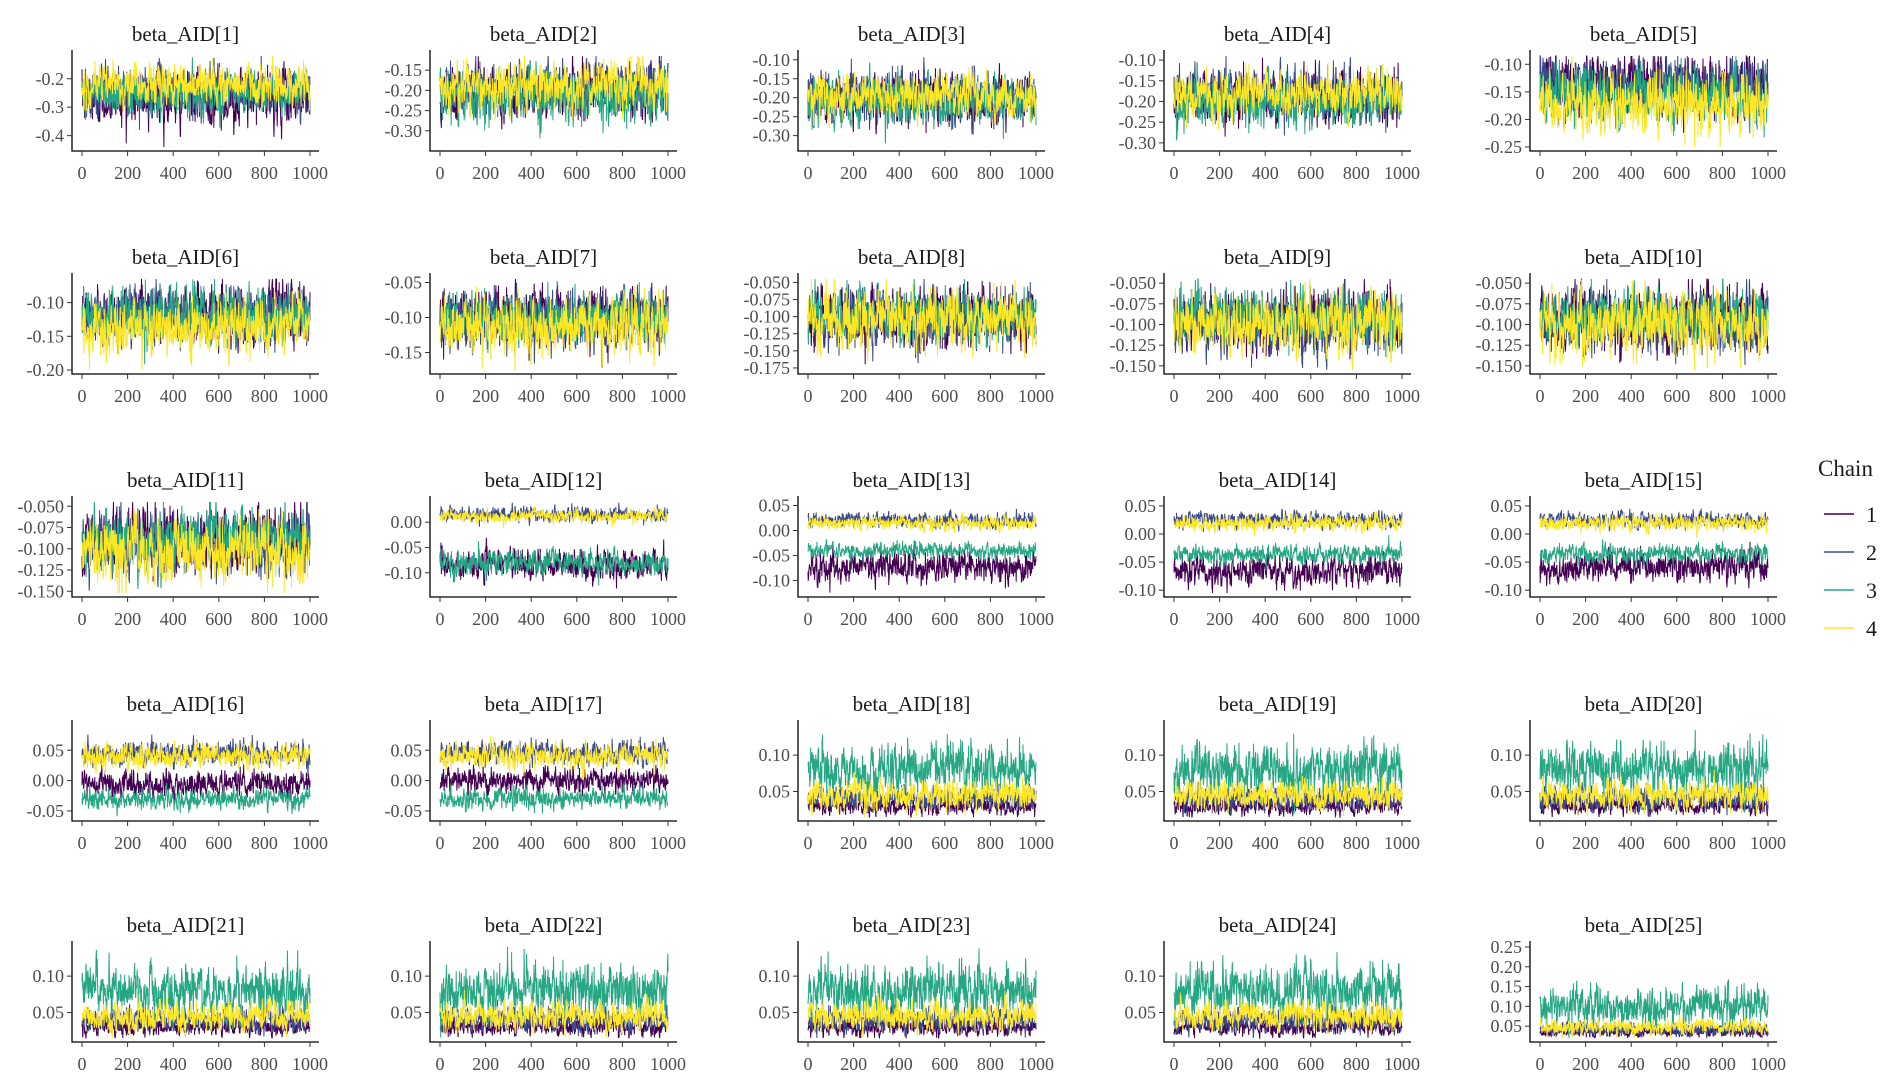  What do you see at coordinates (1507, 947) in the screenshot?
I see `y-tick-label: 0.25` at bounding box center [1507, 947].